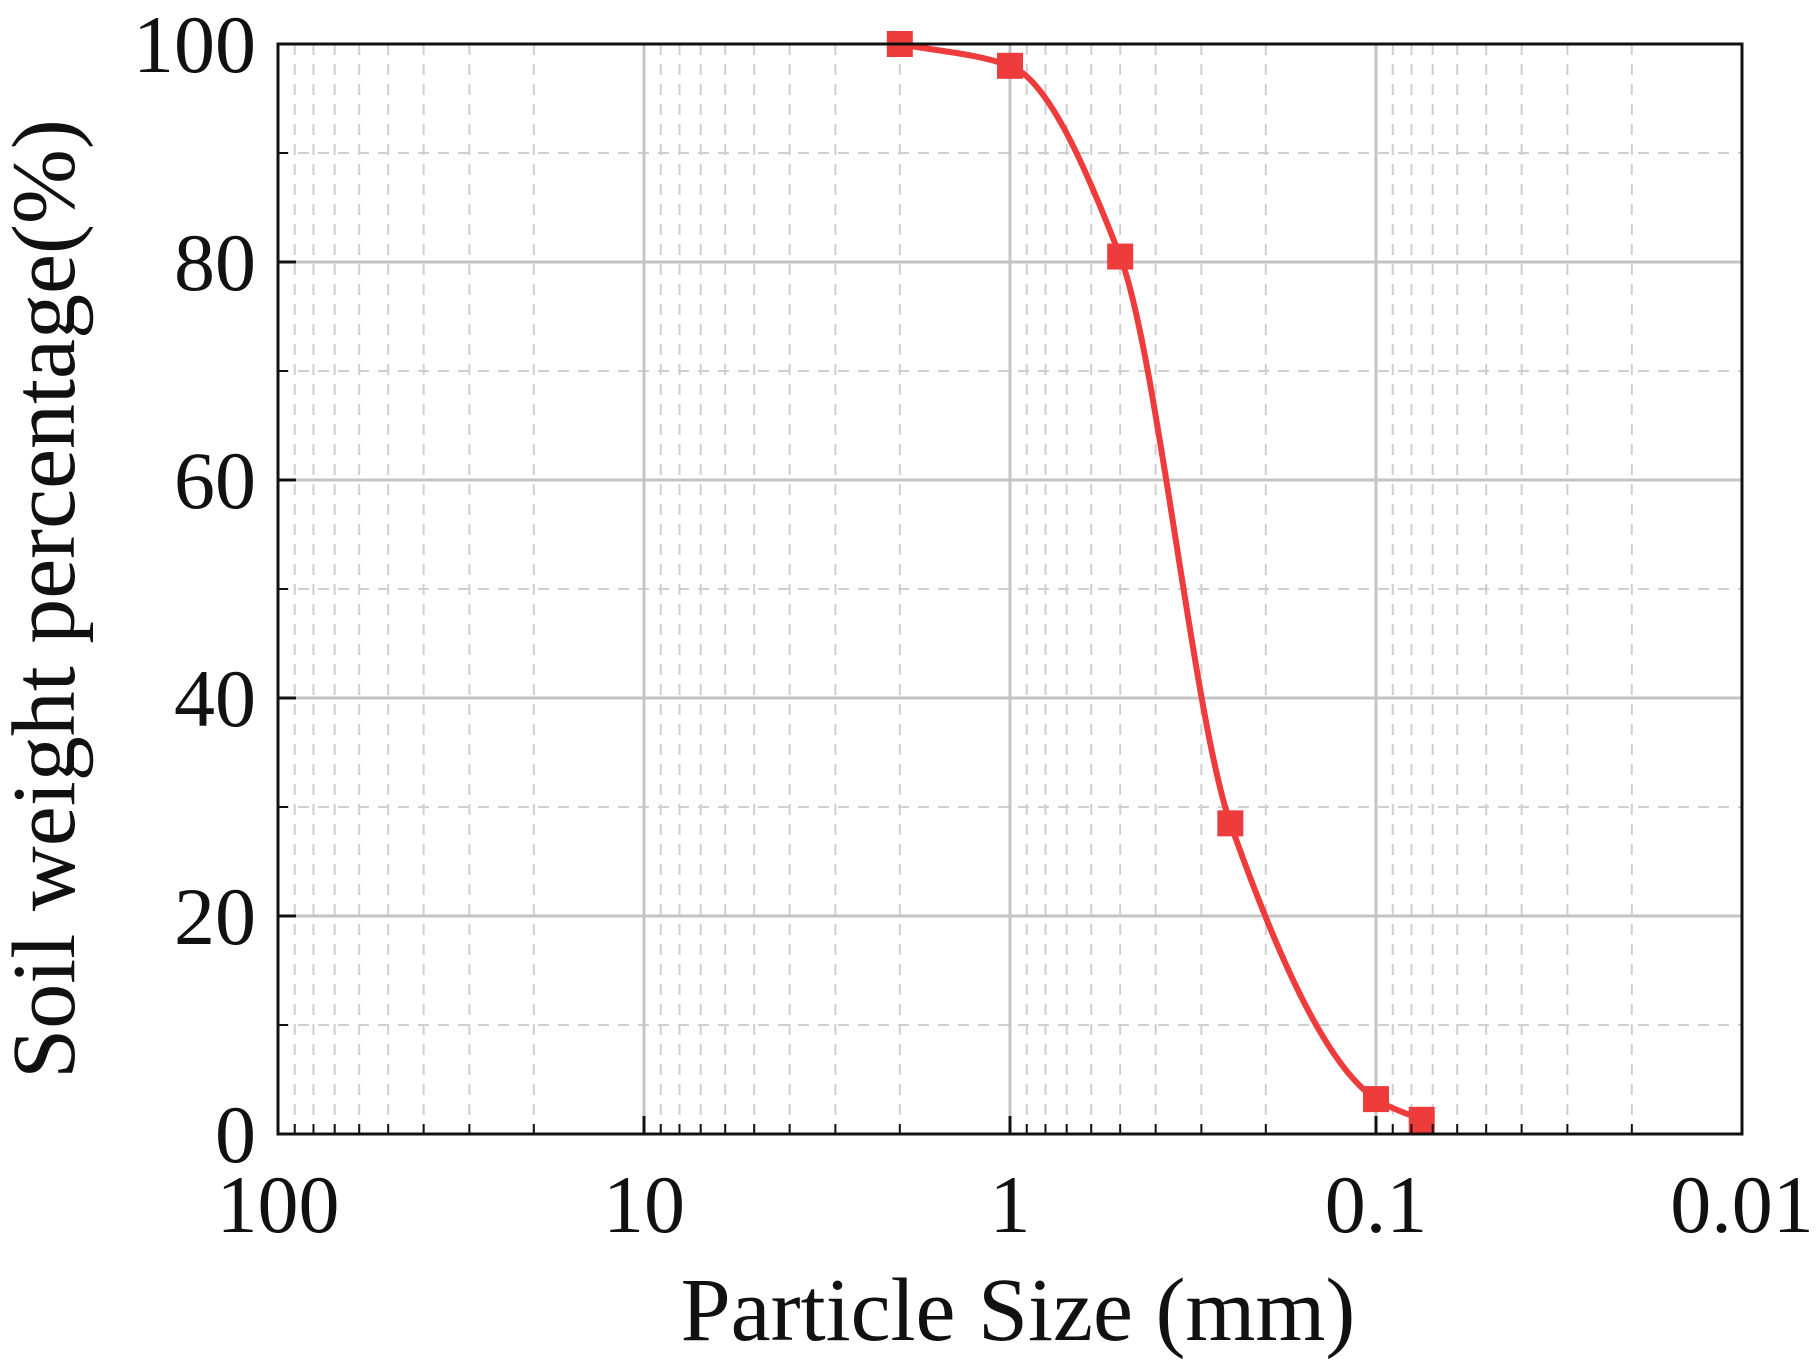  Describe the element at coordinates (194, 590) in the screenshot. I see `y-tick-labels: 0 20 40 60 80 100` at that location.